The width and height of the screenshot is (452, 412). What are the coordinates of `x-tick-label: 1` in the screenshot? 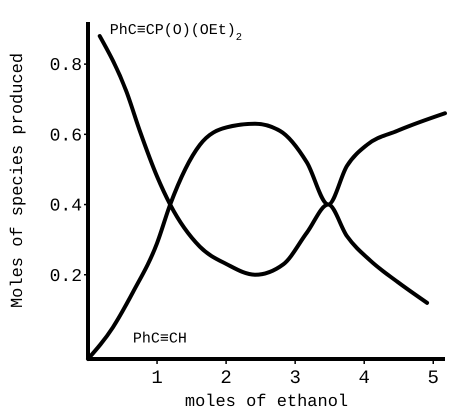 It's located at (157, 378).